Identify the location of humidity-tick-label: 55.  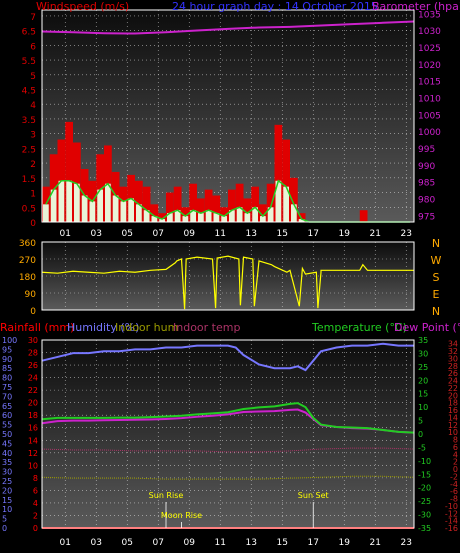
(7, 425).